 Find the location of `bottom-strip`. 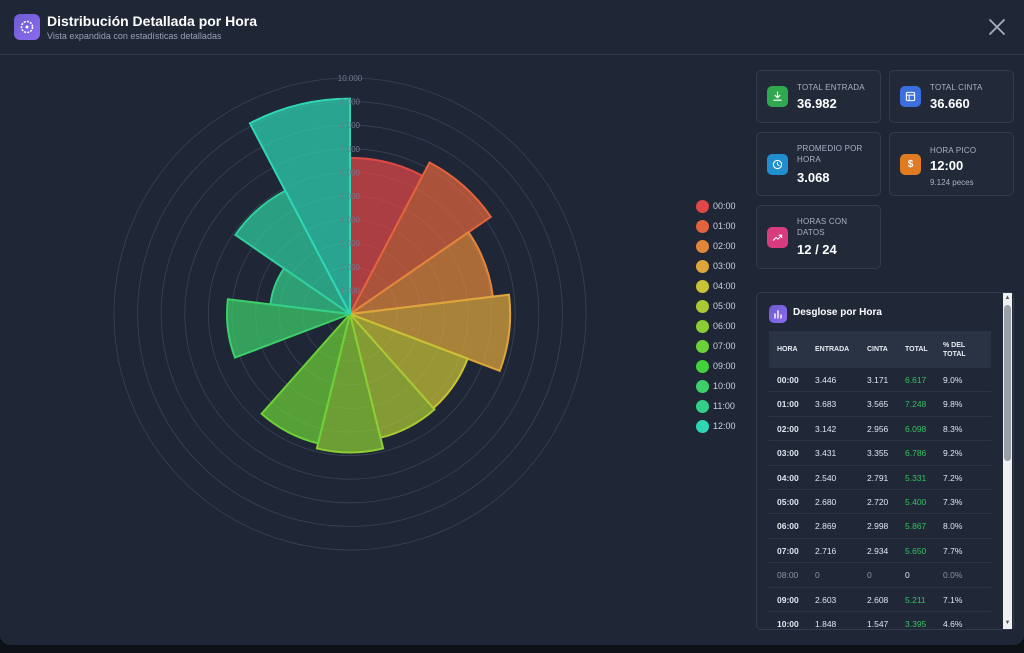

bottom-strip is located at coordinates (512, 649).